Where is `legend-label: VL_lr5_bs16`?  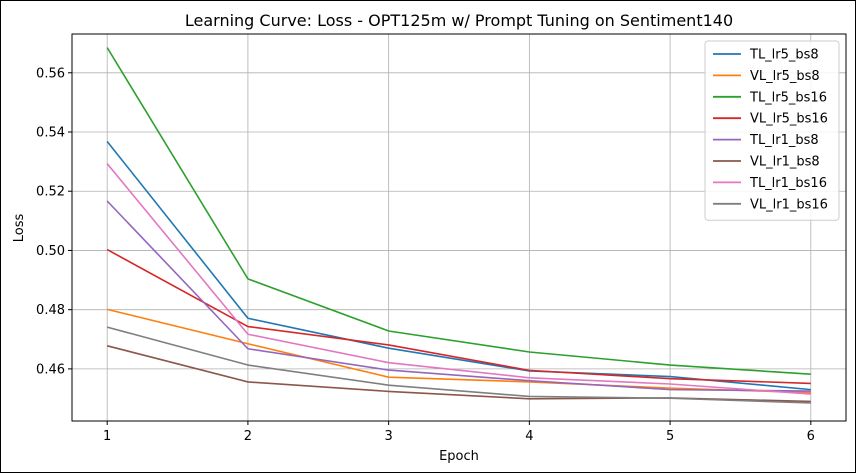
legend-label: VL_lr5_bs16 is located at coordinates (789, 119).